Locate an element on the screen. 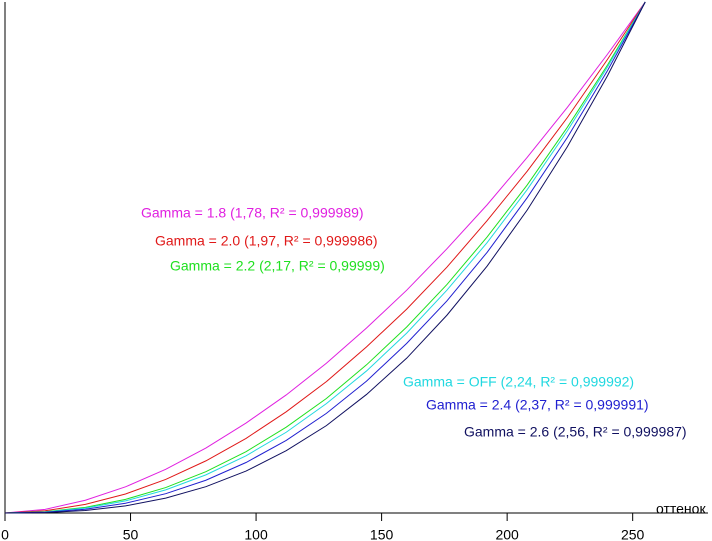  legend-label: Gamma = 2.0 (1,97, R² = 0,999986) is located at coordinates (266, 241).